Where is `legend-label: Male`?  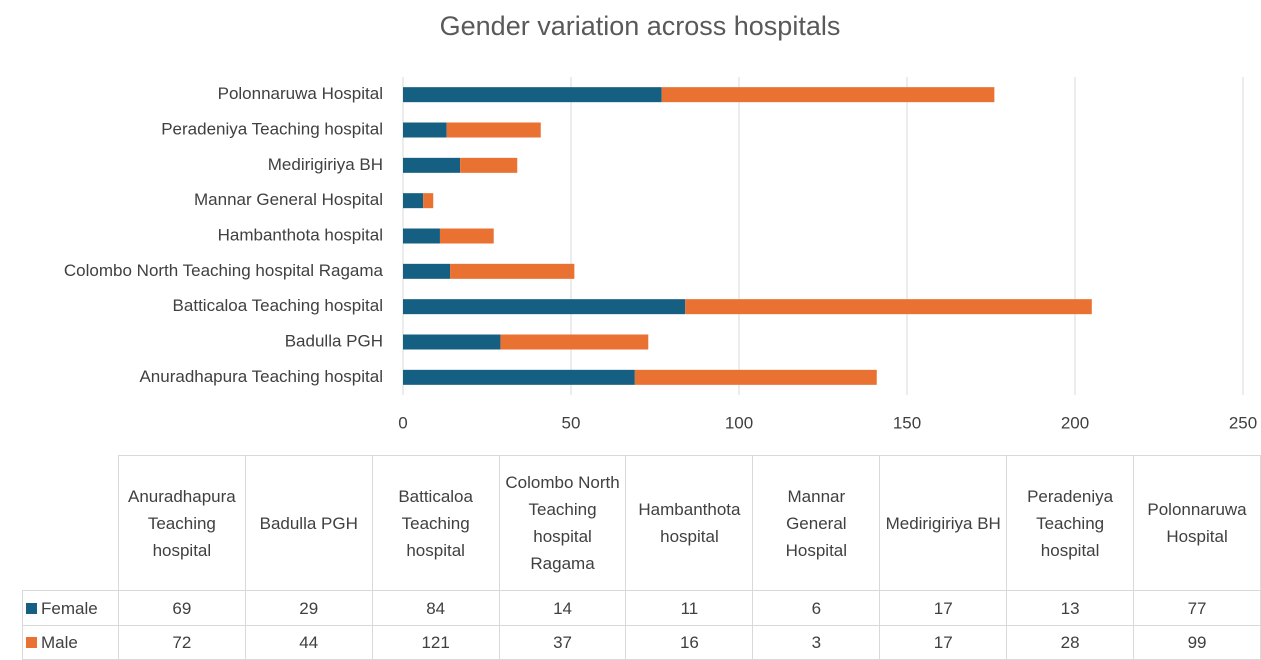
legend-label: Male is located at coordinates (59, 642).